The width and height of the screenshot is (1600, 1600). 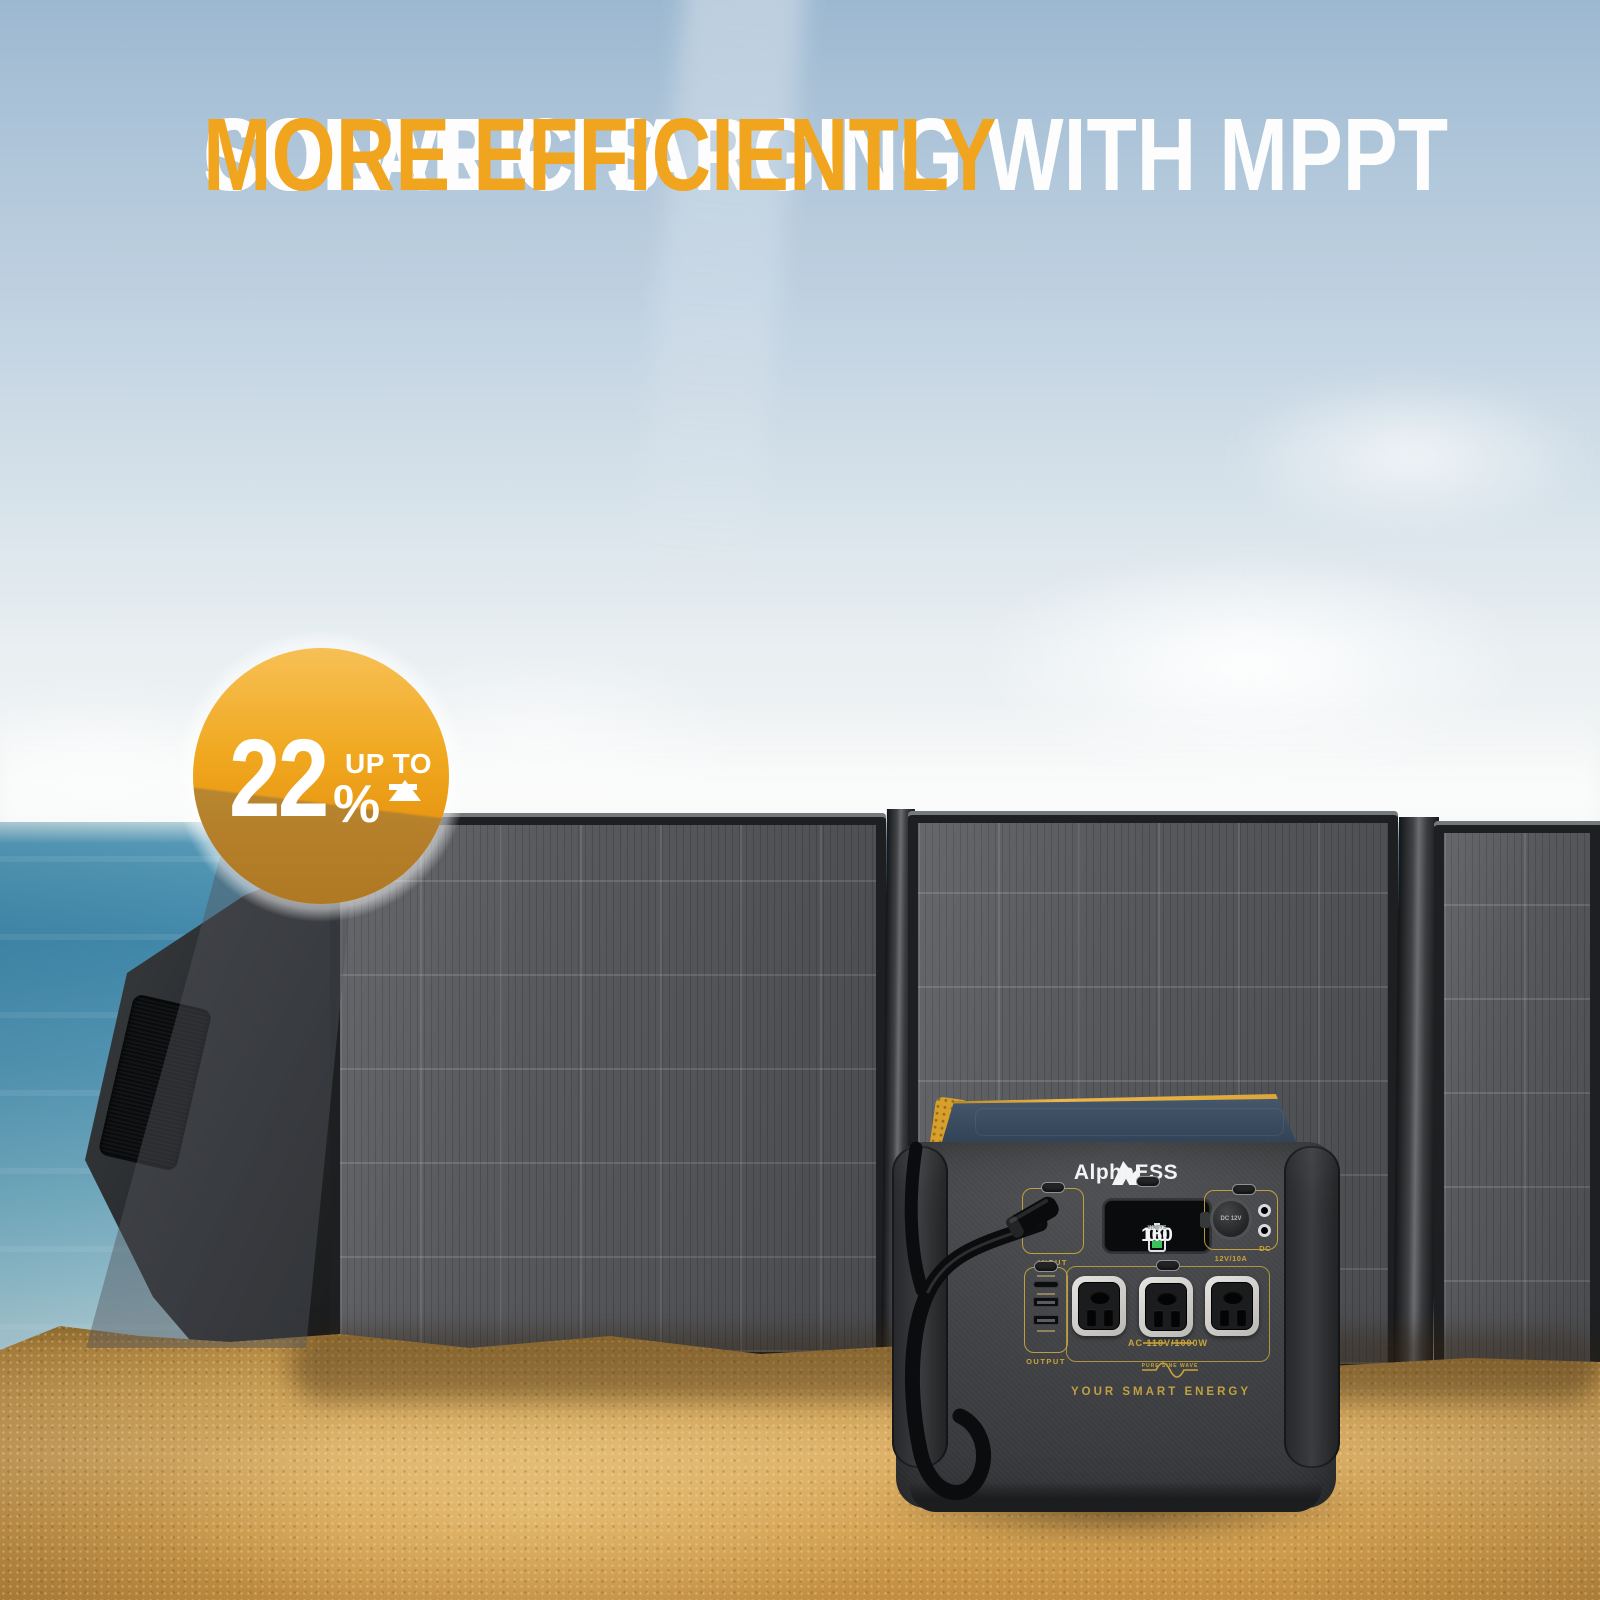 I want to click on badge-fold, so click(x=321, y=776).